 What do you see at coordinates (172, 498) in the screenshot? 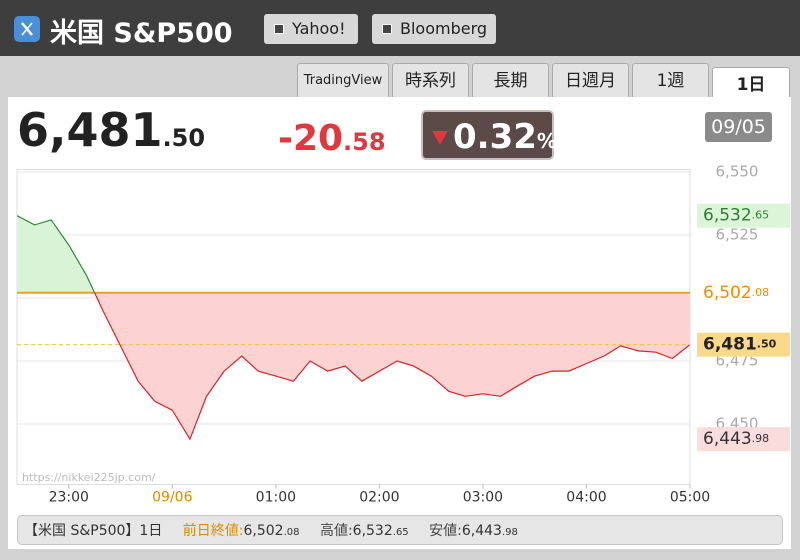
I see `x-tick-label: 09/06` at bounding box center [172, 498].